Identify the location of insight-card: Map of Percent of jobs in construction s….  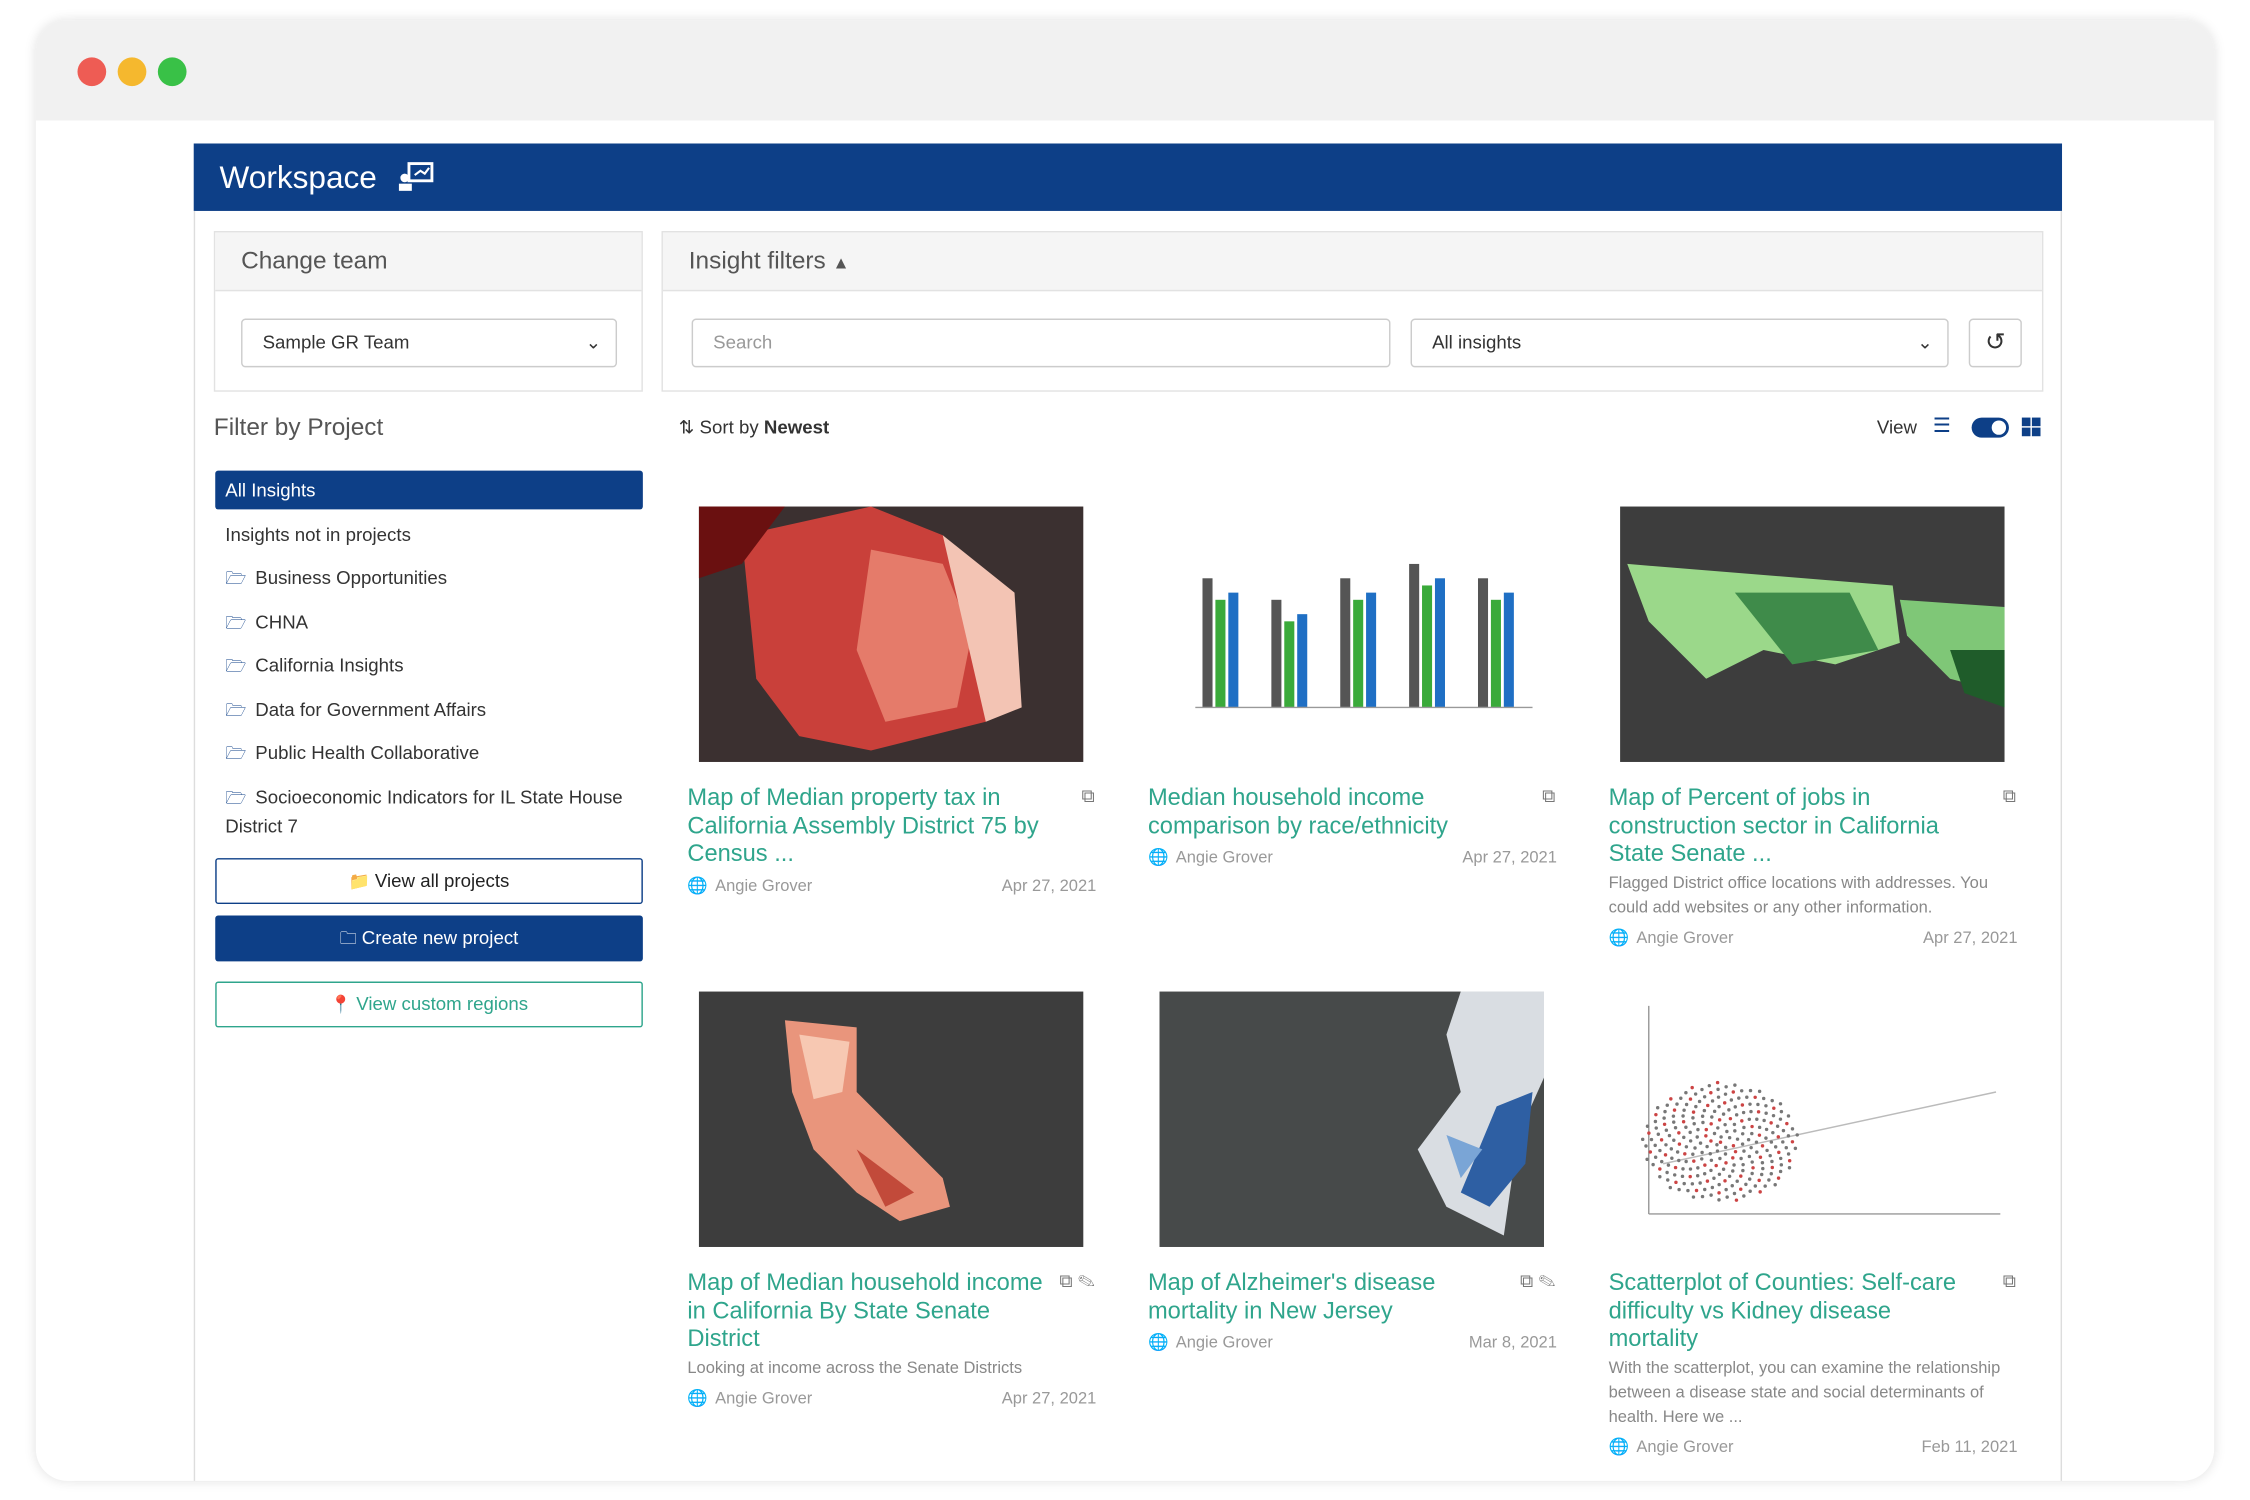
(1816, 728).